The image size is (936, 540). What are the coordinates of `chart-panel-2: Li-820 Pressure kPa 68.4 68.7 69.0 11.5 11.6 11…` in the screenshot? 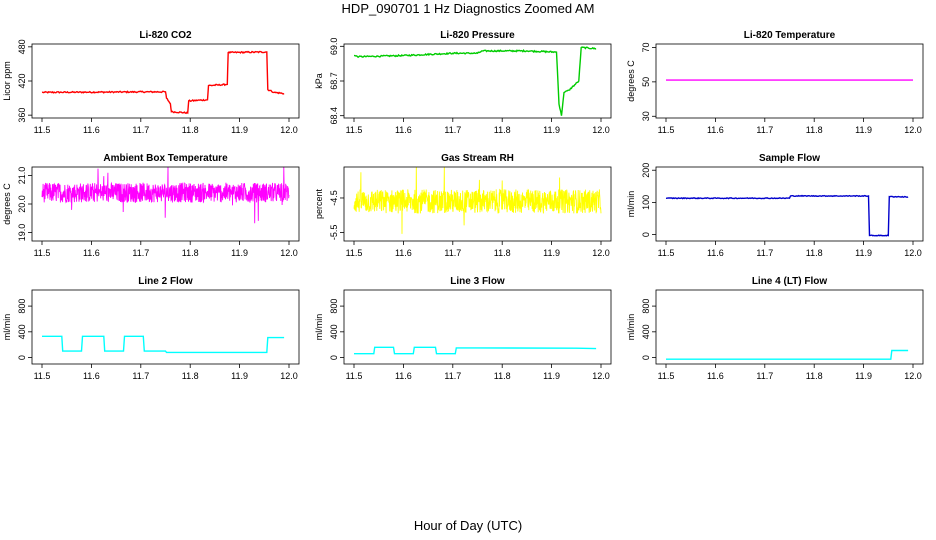 It's located at (463, 82).